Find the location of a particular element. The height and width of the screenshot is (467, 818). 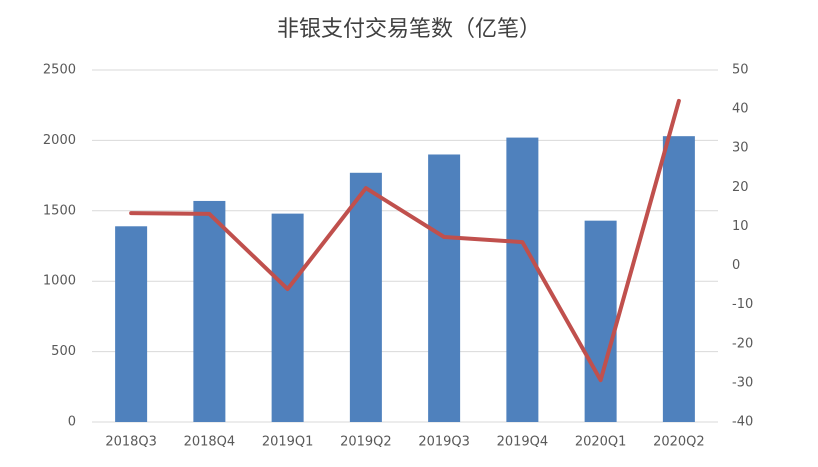

x-tick-label: 2019Q1 is located at coordinates (288, 442).